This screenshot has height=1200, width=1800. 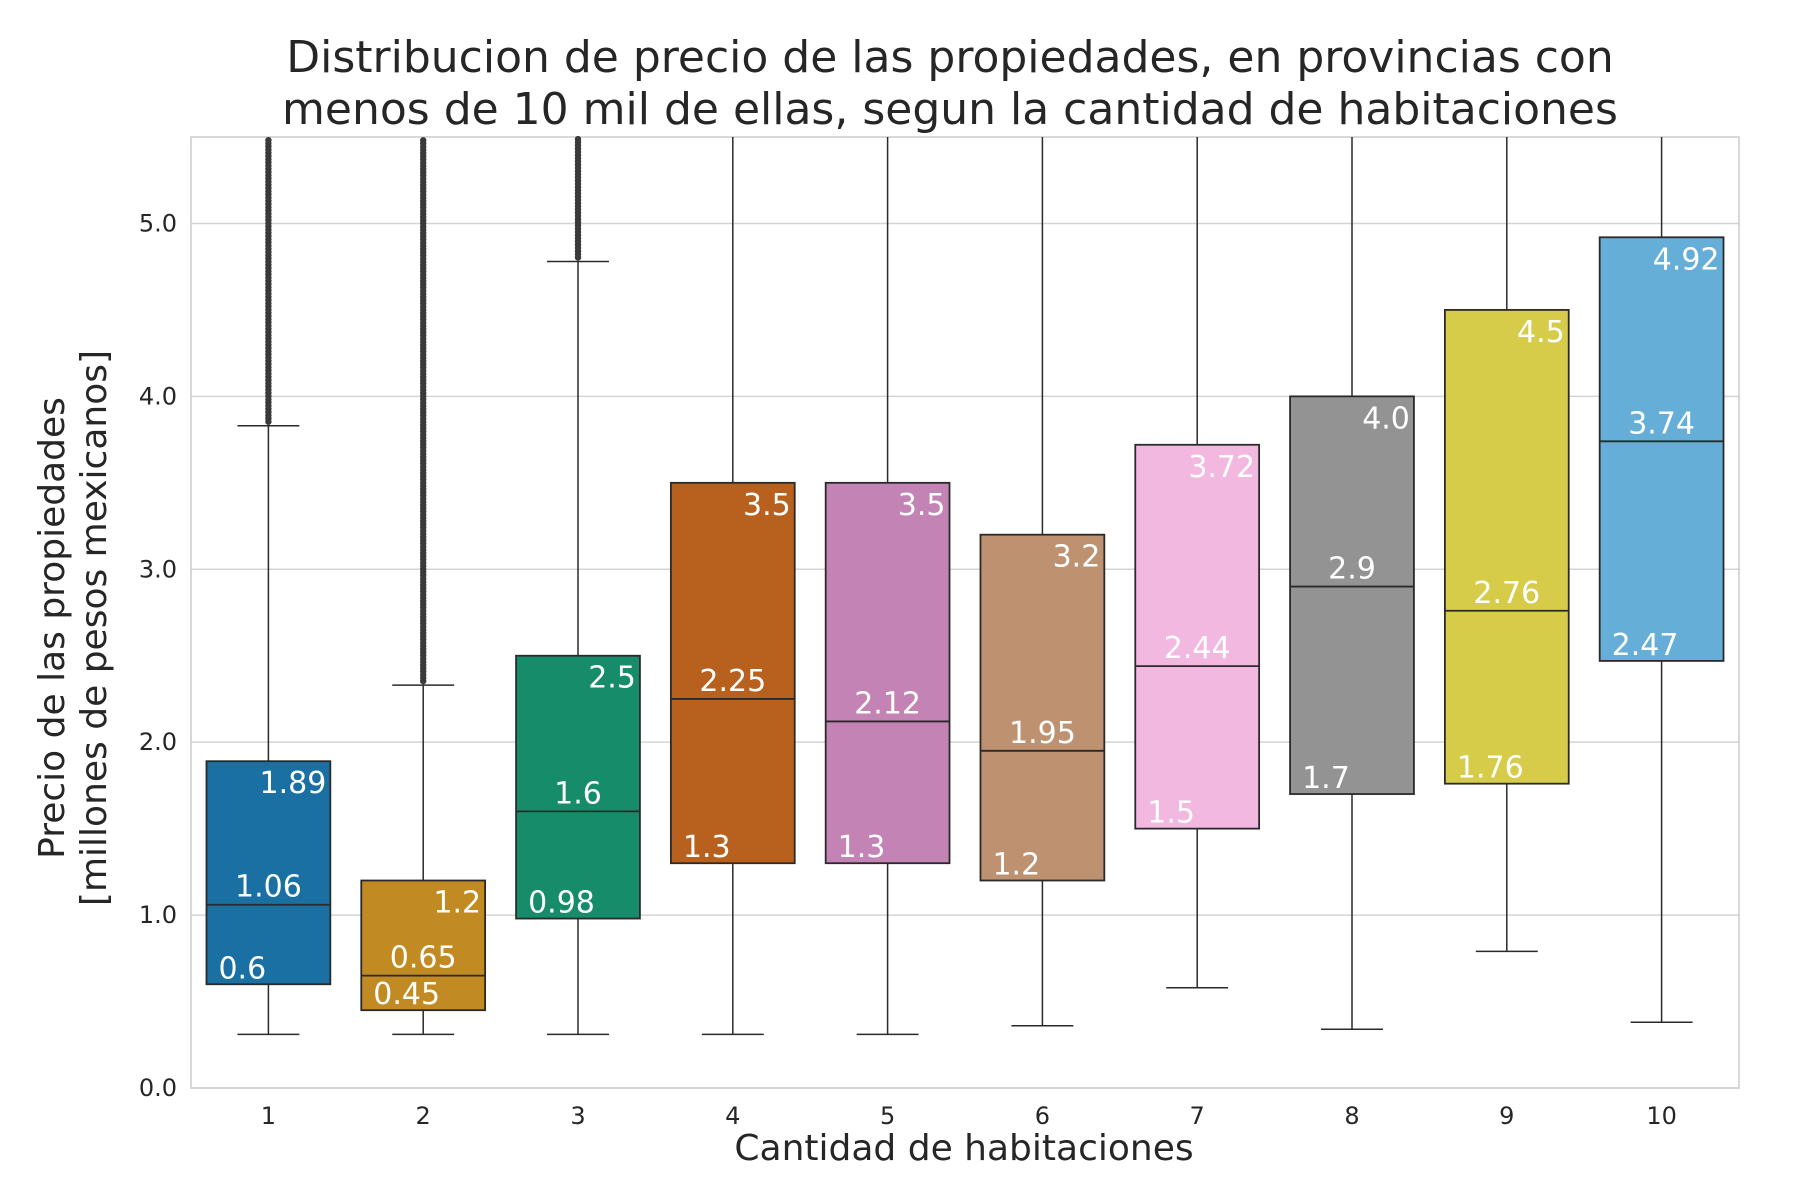 What do you see at coordinates (1506, 1116) in the screenshot?
I see `x-tick-label: 9` at bounding box center [1506, 1116].